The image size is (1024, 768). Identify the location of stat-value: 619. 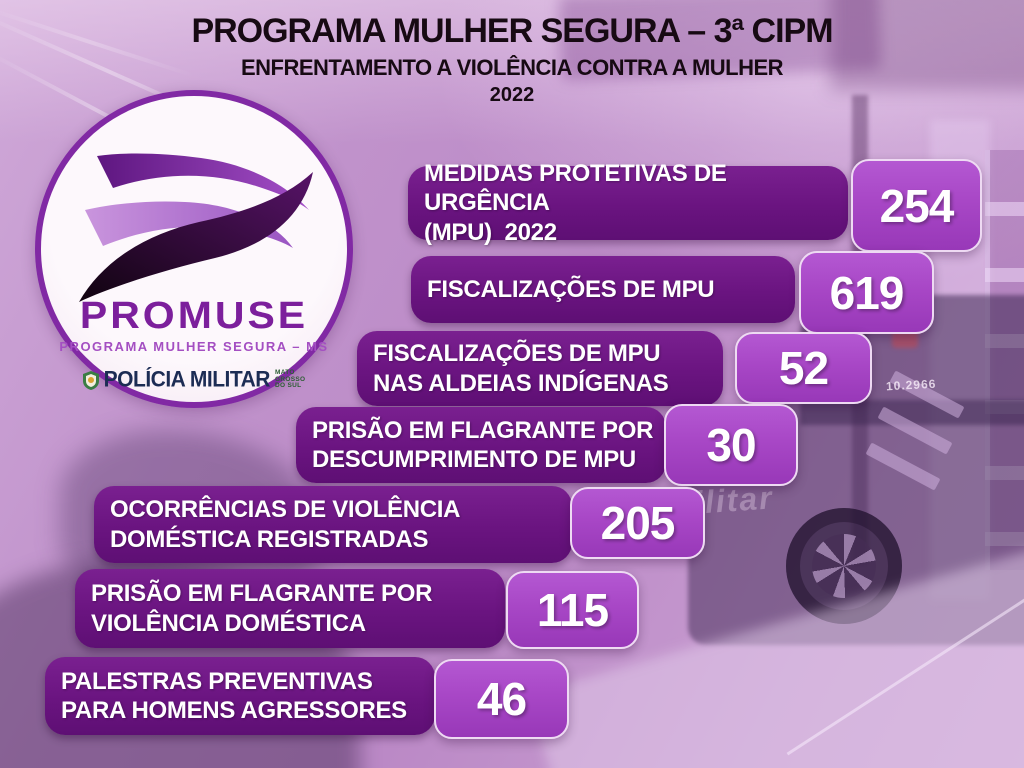
(867, 292).